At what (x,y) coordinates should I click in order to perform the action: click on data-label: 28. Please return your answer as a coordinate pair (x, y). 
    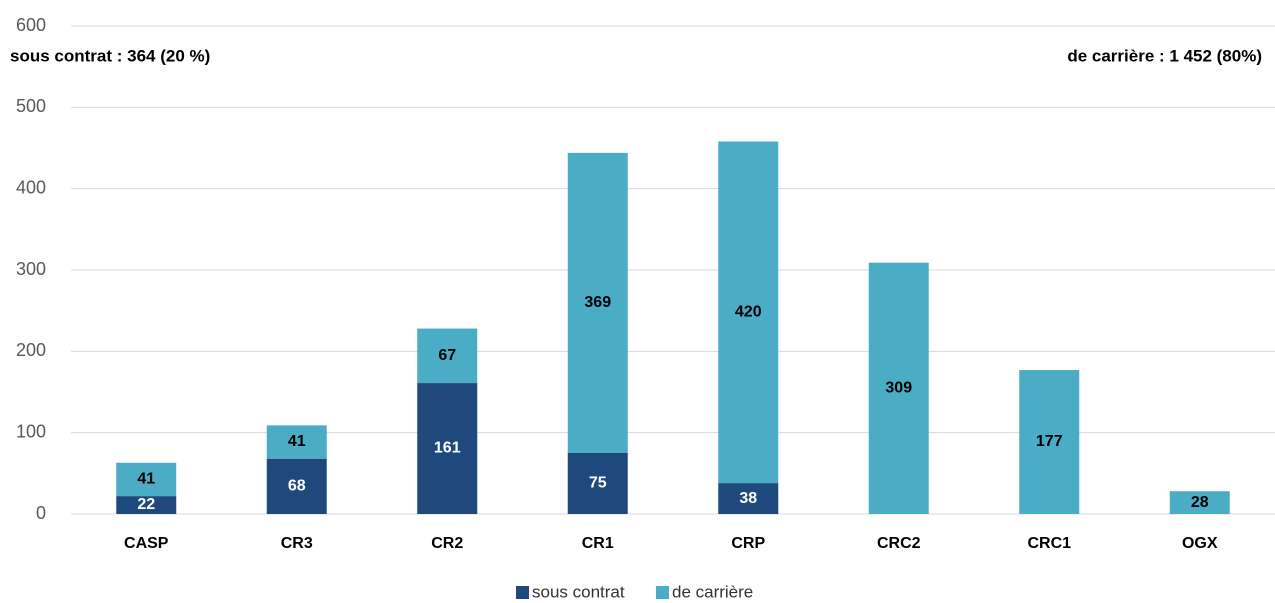
    Looking at the image, I should click on (1200, 502).